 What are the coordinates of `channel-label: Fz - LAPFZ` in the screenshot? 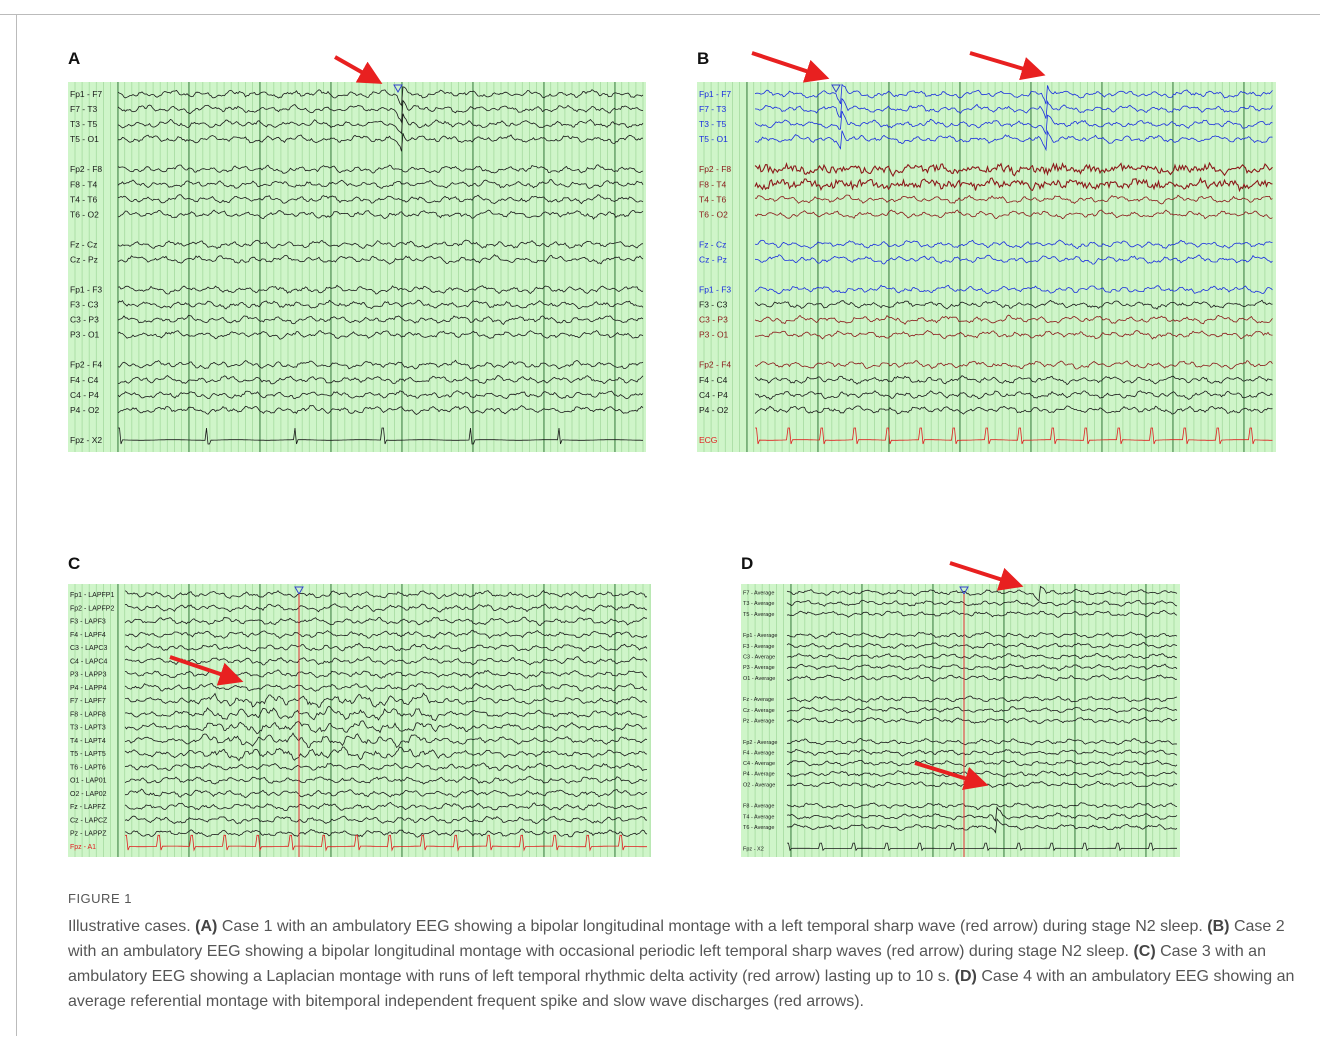 It's located at (88, 807).